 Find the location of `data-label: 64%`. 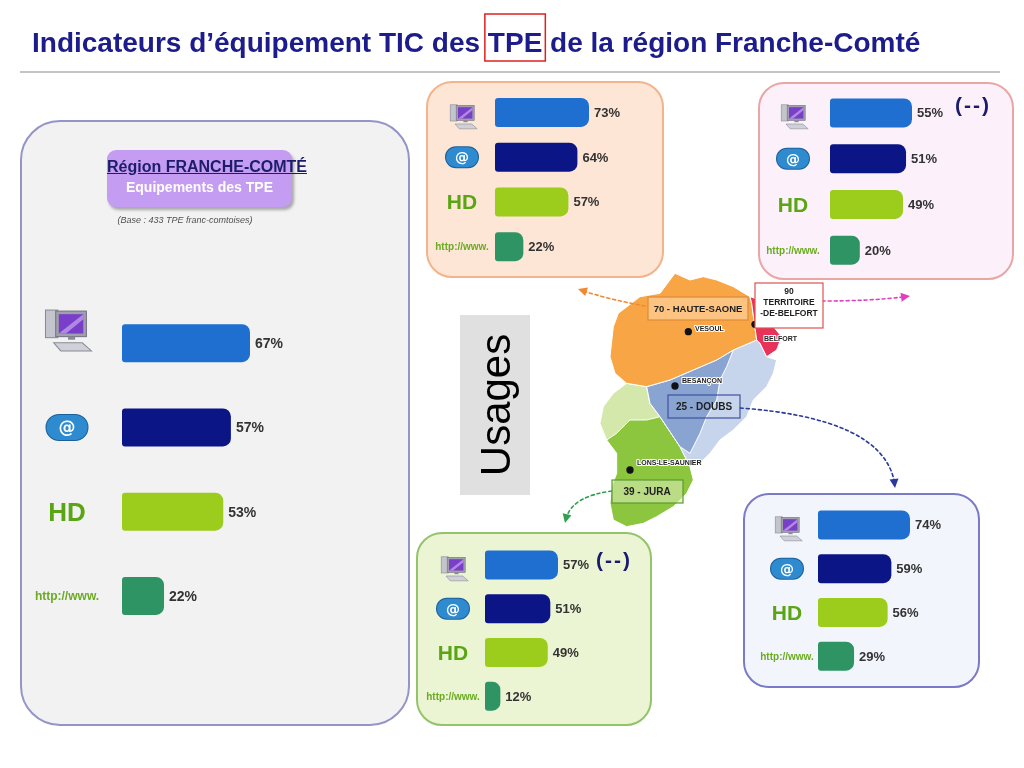

data-label: 64% is located at coordinates (595, 157).